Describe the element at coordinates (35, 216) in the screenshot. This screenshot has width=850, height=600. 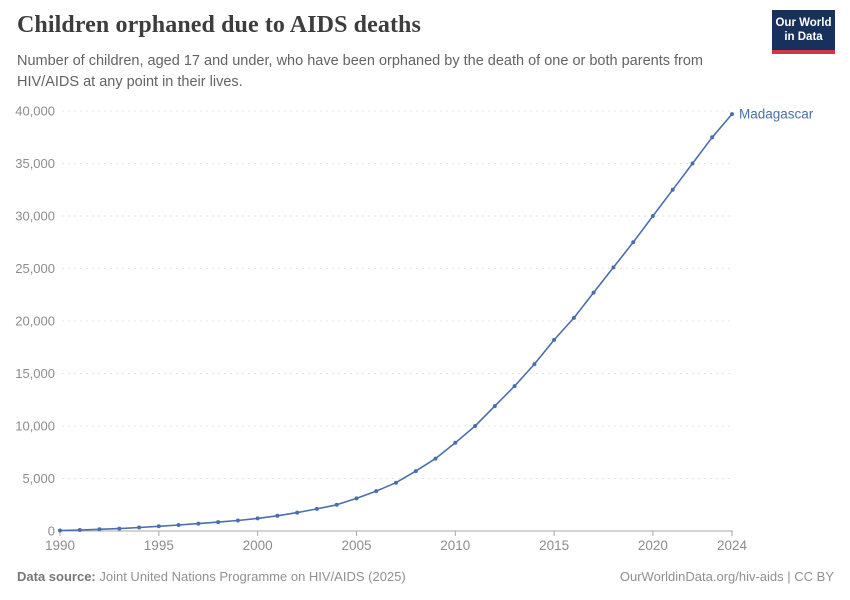
I see `y-axis-tick-label: 30,000` at that location.